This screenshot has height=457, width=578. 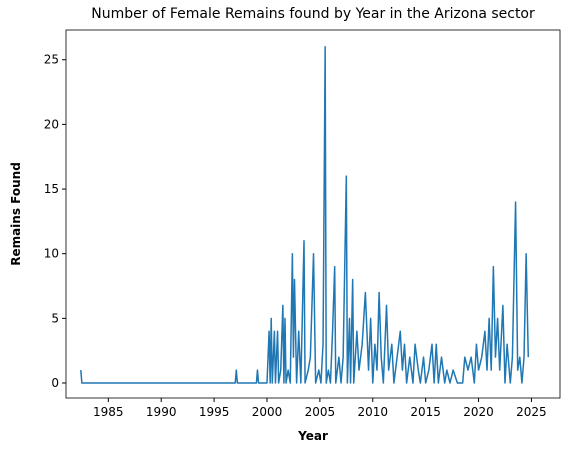 I want to click on x-tick-label: 1985, so click(x=108, y=412).